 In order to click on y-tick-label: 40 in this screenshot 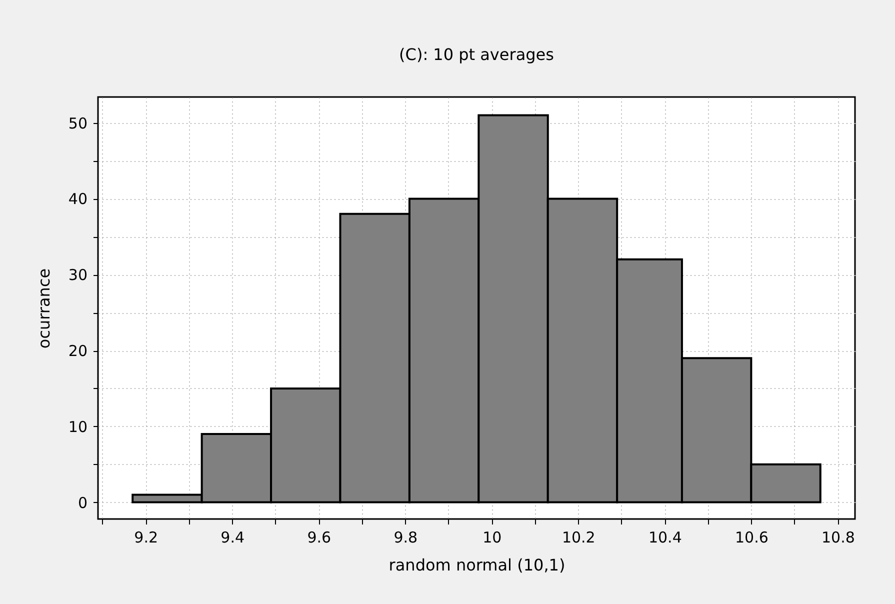, I will do `click(78, 199)`.